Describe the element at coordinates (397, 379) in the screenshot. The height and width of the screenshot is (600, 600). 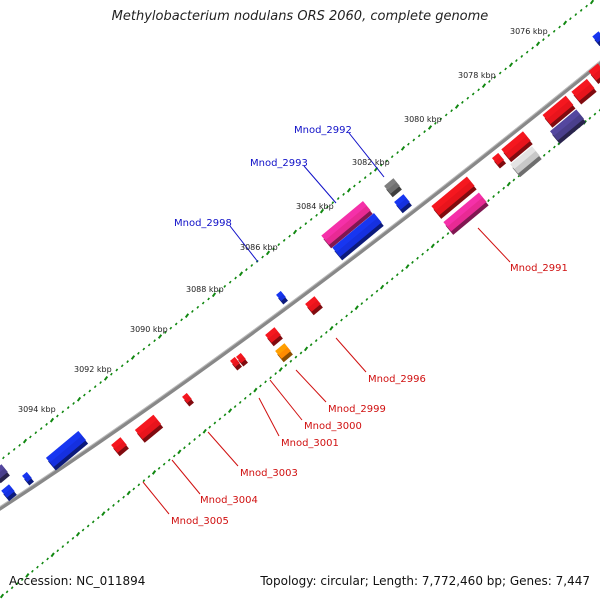
I see `gene-label-mnod-2996: Mnod_2996` at that location.